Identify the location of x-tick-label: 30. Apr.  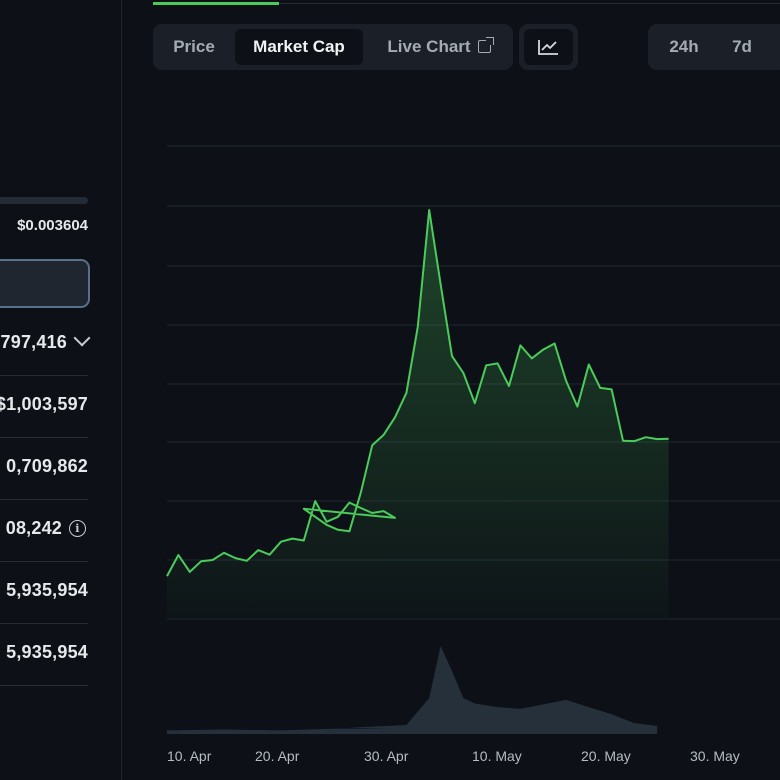
(386, 756).